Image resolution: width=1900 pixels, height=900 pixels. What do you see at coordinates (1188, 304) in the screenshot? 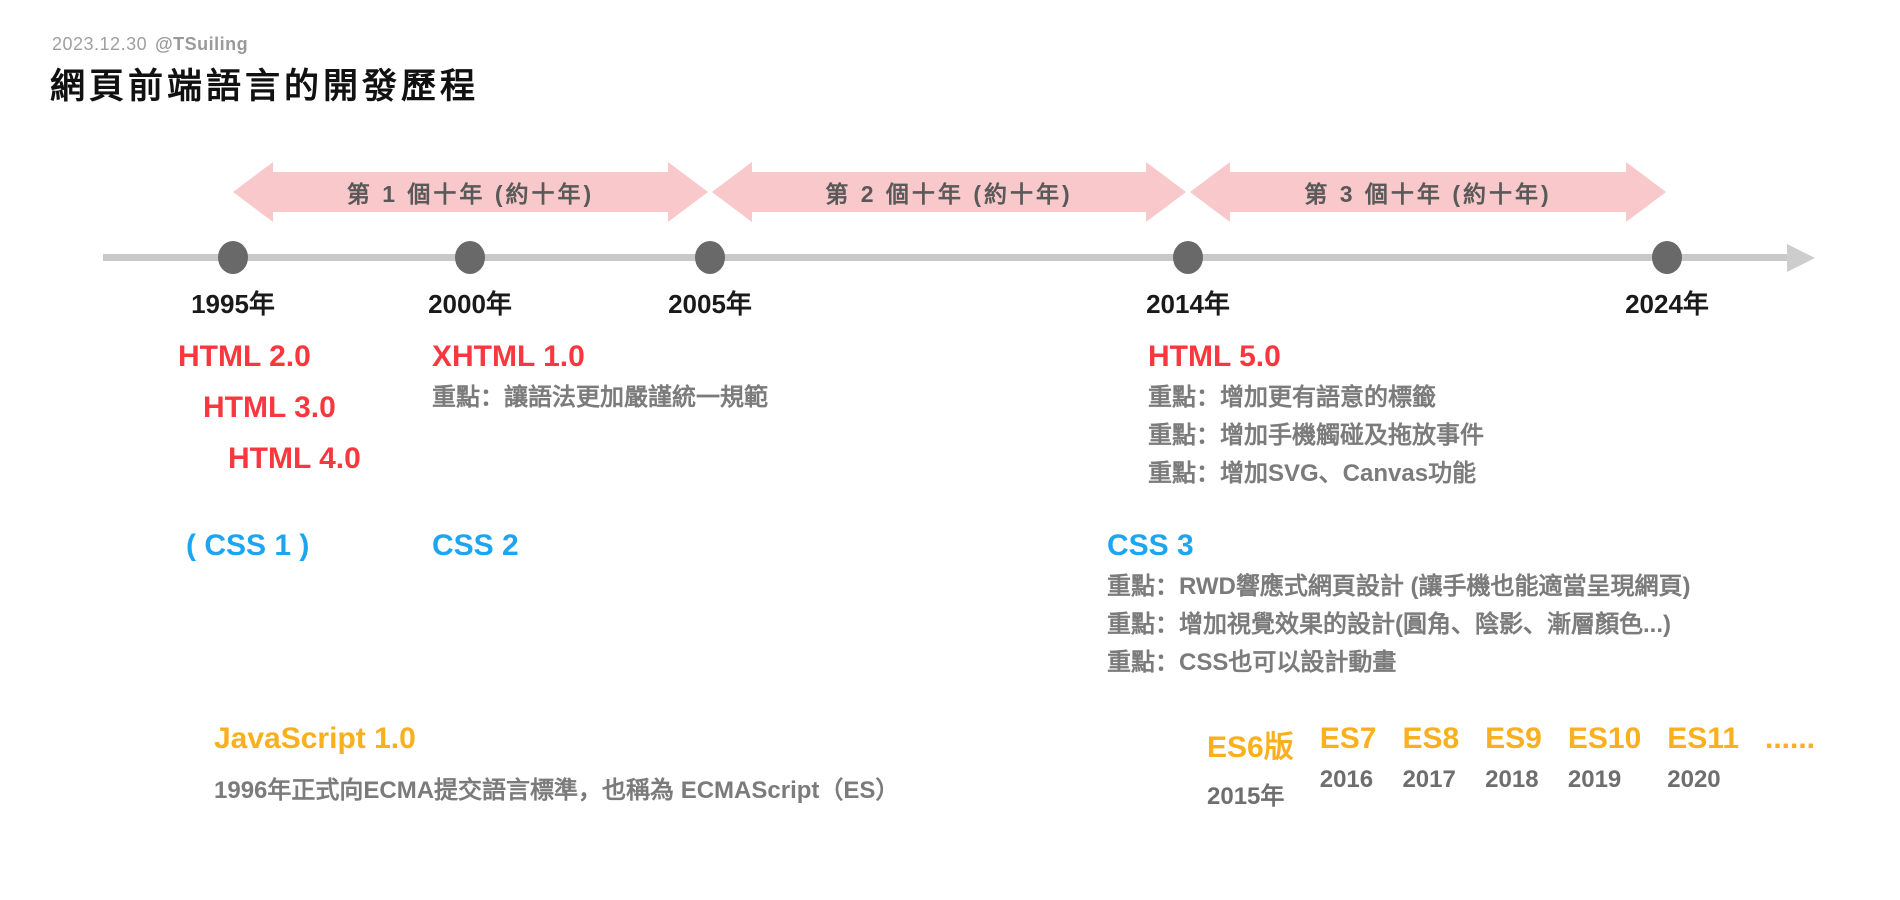
I see `year-label-2014: 2014年` at bounding box center [1188, 304].